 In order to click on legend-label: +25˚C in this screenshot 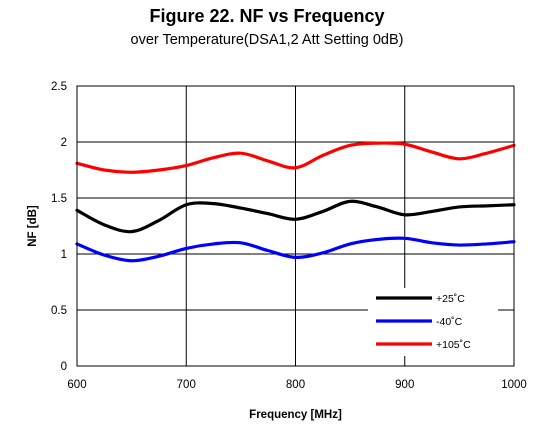, I will do `click(450, 299)`.